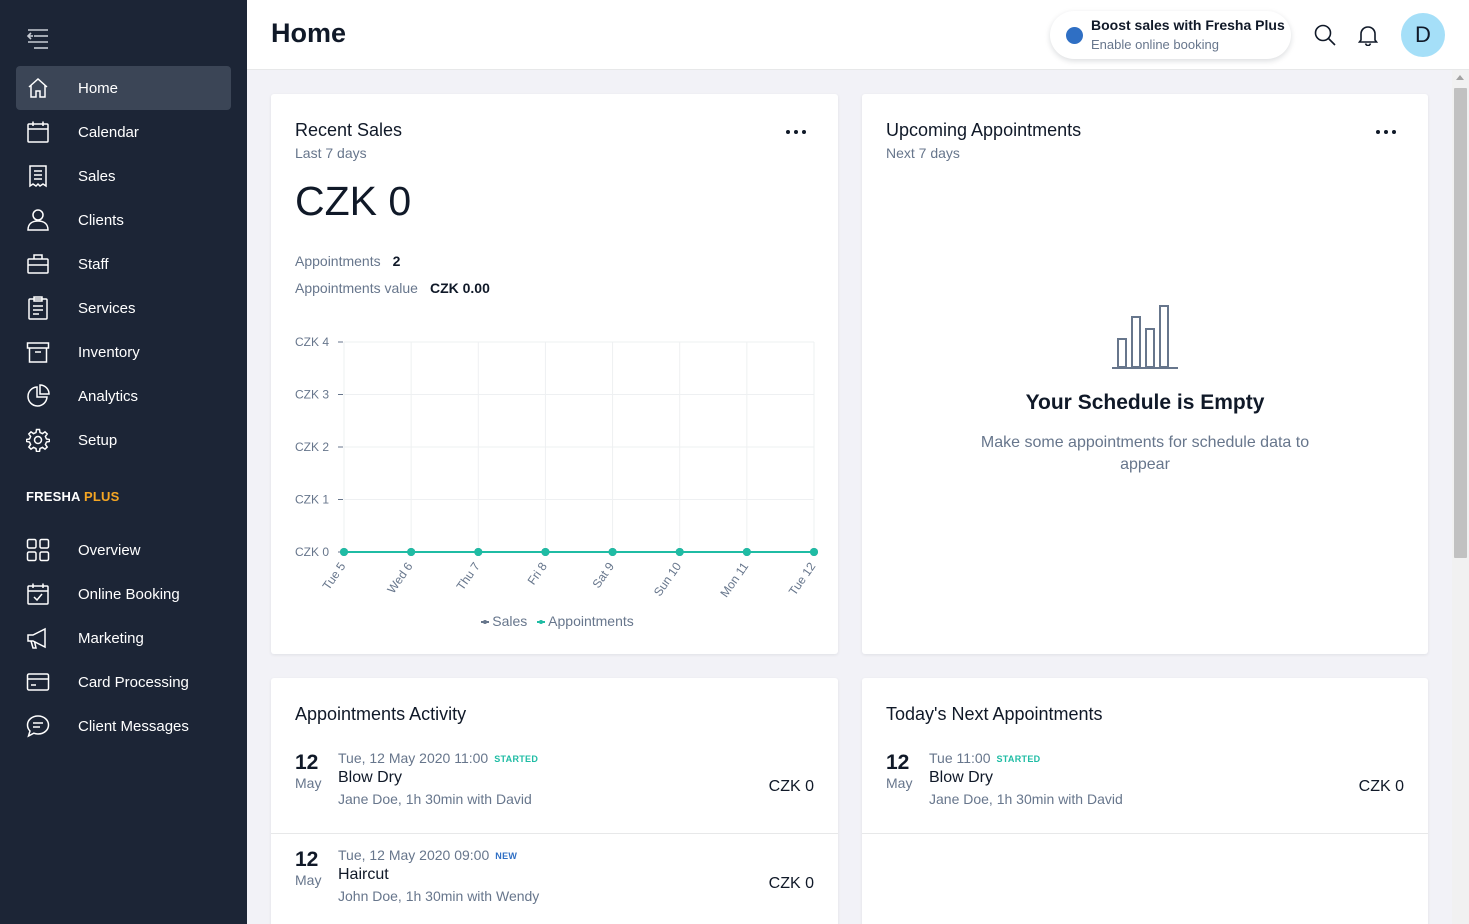 The image size is (1469, 924). Describe the element at coordinates (1460, 77) in the screenshot. I see `scroll-up-arrow-icon` at that location.